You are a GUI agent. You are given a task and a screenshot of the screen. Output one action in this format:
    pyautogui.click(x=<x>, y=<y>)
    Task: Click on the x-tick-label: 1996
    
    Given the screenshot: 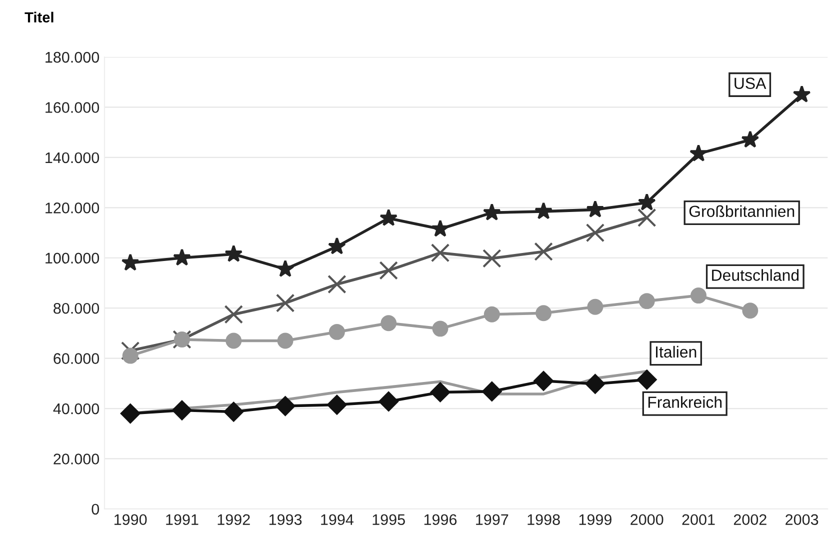 What is the action you would take?
    pyautogui.click(x=440, y=520)
    